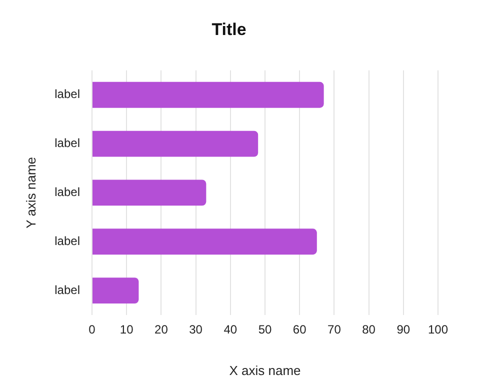  What do you see at coordinates (403, 329) in the screenshot?
I see `x-tick-label: 90` at bounding box center [403, 329].